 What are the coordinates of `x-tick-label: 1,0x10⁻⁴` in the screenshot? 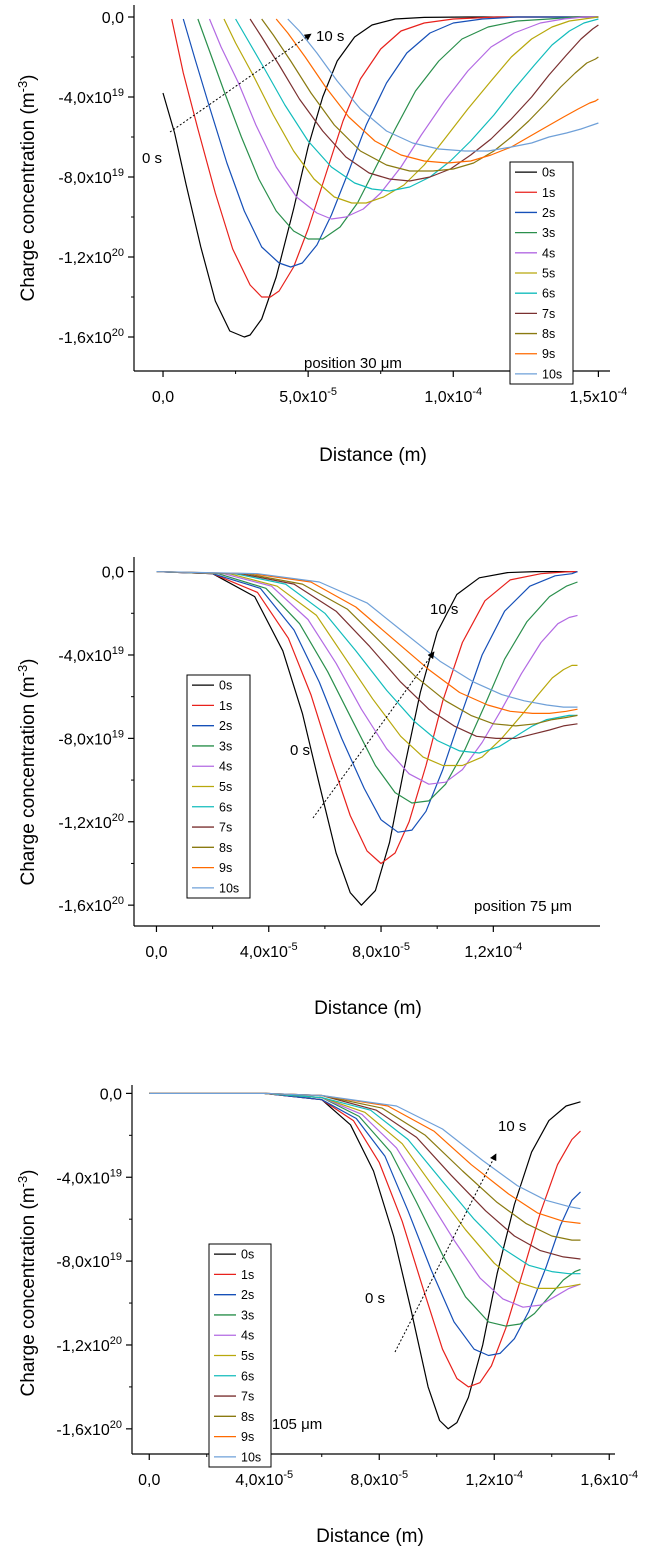 It's located at (453, 396).